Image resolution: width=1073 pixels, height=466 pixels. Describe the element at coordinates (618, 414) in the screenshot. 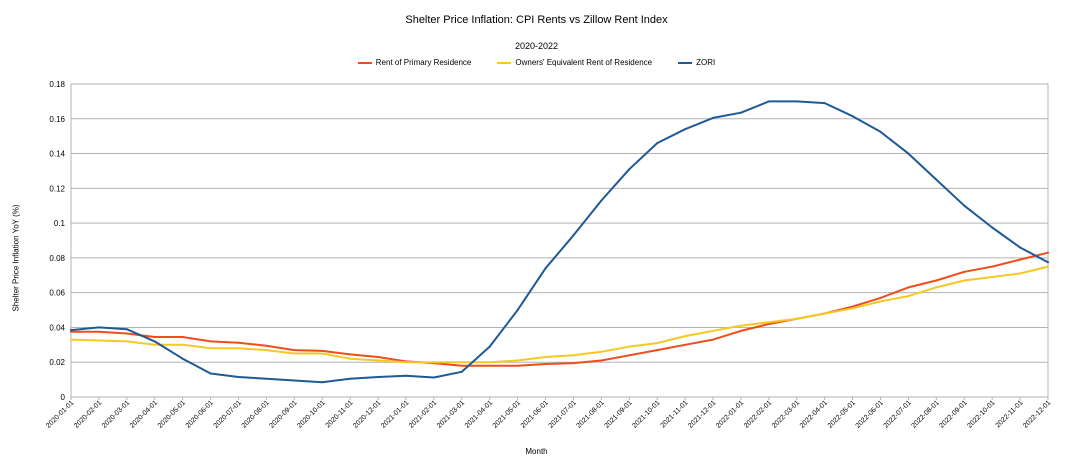

I see `x-tick-label: 2021-09-01` at that location.